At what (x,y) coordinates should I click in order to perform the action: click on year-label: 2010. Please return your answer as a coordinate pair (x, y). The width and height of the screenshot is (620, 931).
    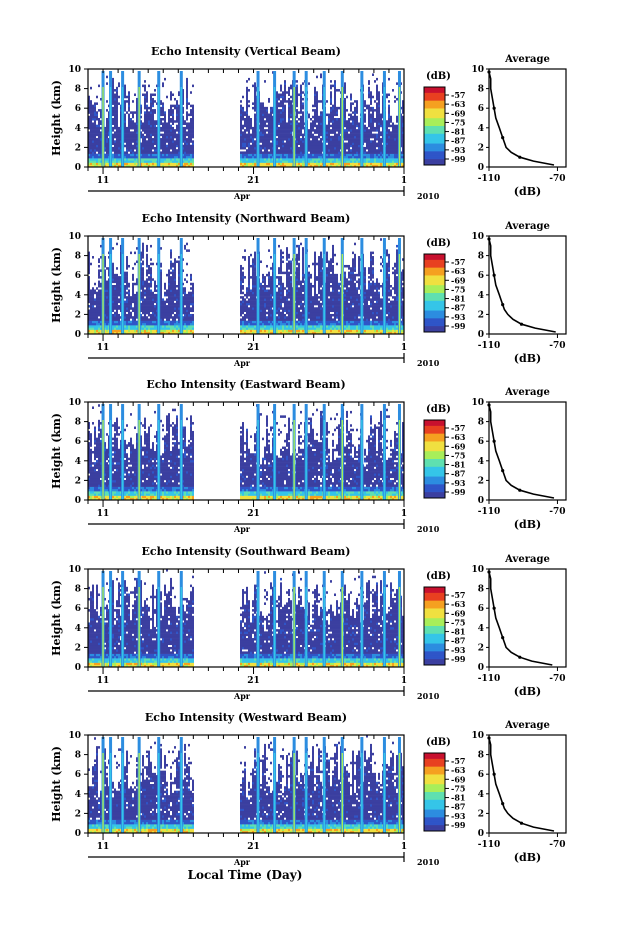
    Looking at the image, I should click on (428, 529).